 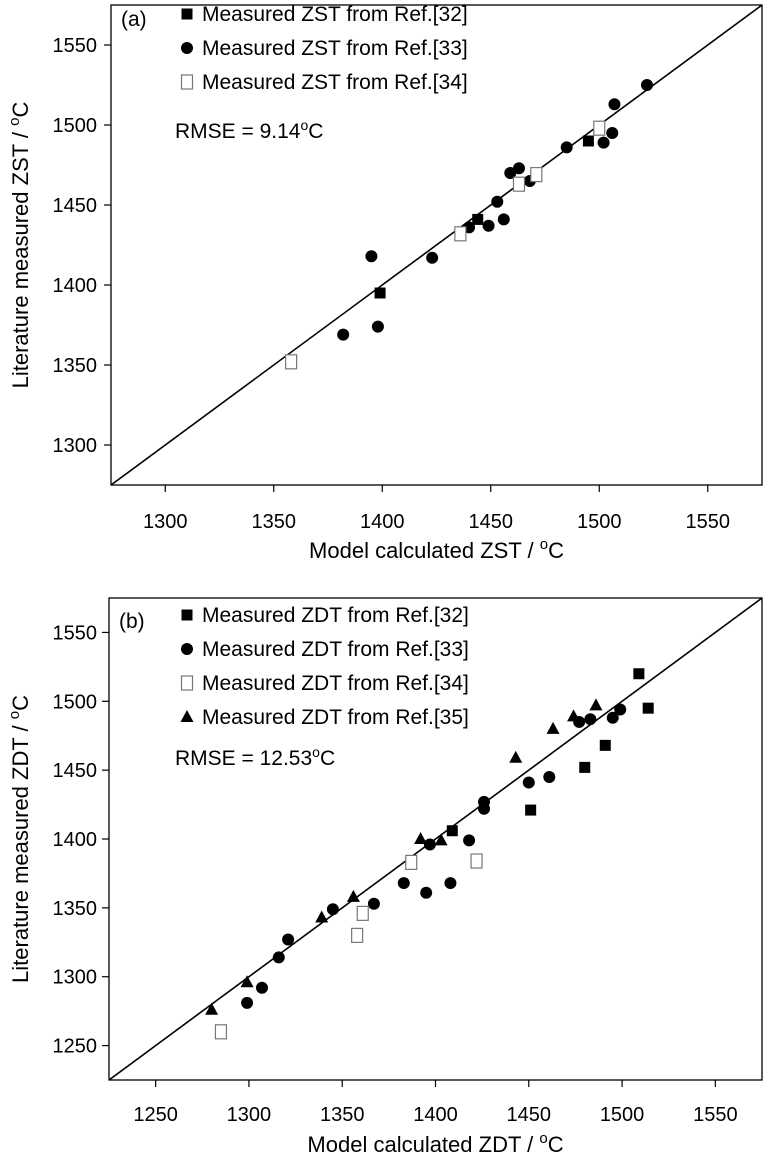 What do you see at coordinates (134, 19) in the screenshot?
I see `panel-label: (a)` at bounding box center [134, 19].